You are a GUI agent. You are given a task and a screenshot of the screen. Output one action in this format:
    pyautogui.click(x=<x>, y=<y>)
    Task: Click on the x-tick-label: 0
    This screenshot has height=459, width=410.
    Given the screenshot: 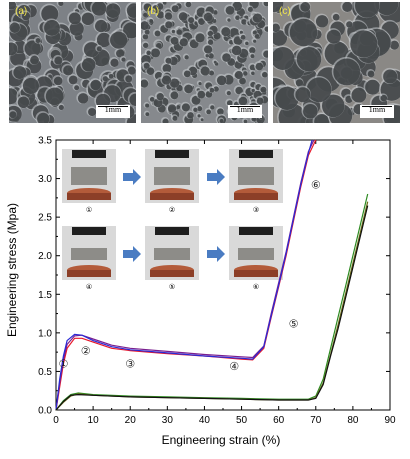 What is the action you would take?
    pyautogui.click(x=56, y=420)
    